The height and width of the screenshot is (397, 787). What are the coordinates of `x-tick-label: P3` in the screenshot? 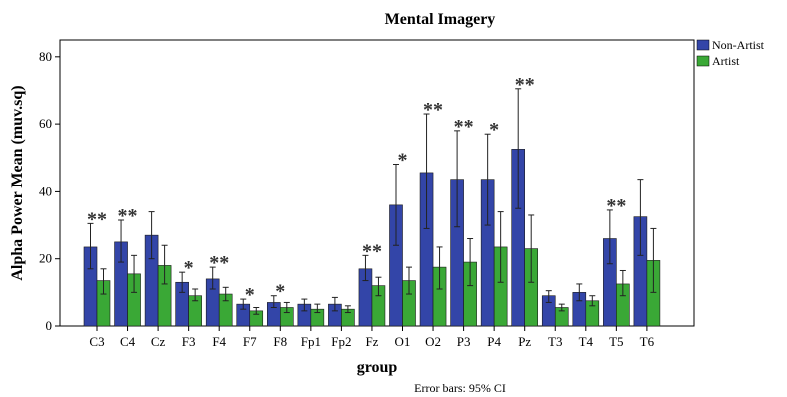 It's located at (464, 341).